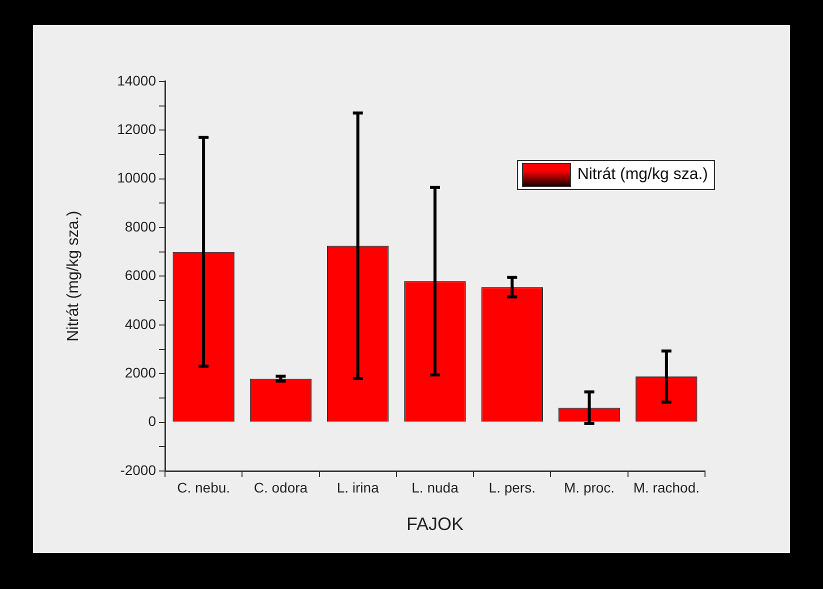 The width and height of the screenshot is (823, 589). Describe the element at coordinates (435, 487) in the screenshot. I see `x-tick-label: L. nuda` at that location.